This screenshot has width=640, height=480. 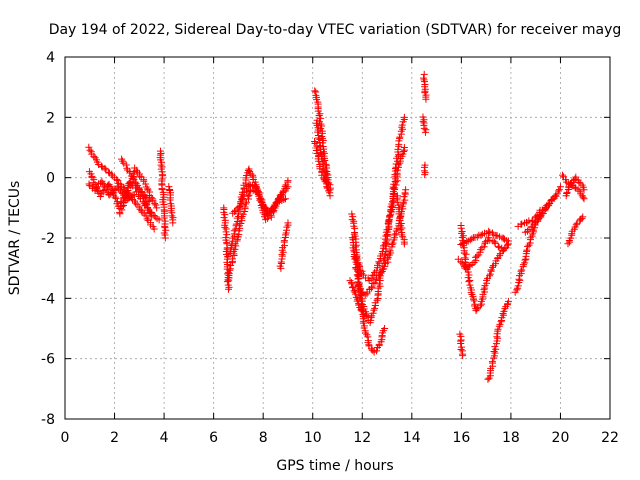 What do you see at coordinates (164, 438) in the screenshot?
I see `x-tick-label: 4` at bounding box center [164, 438].